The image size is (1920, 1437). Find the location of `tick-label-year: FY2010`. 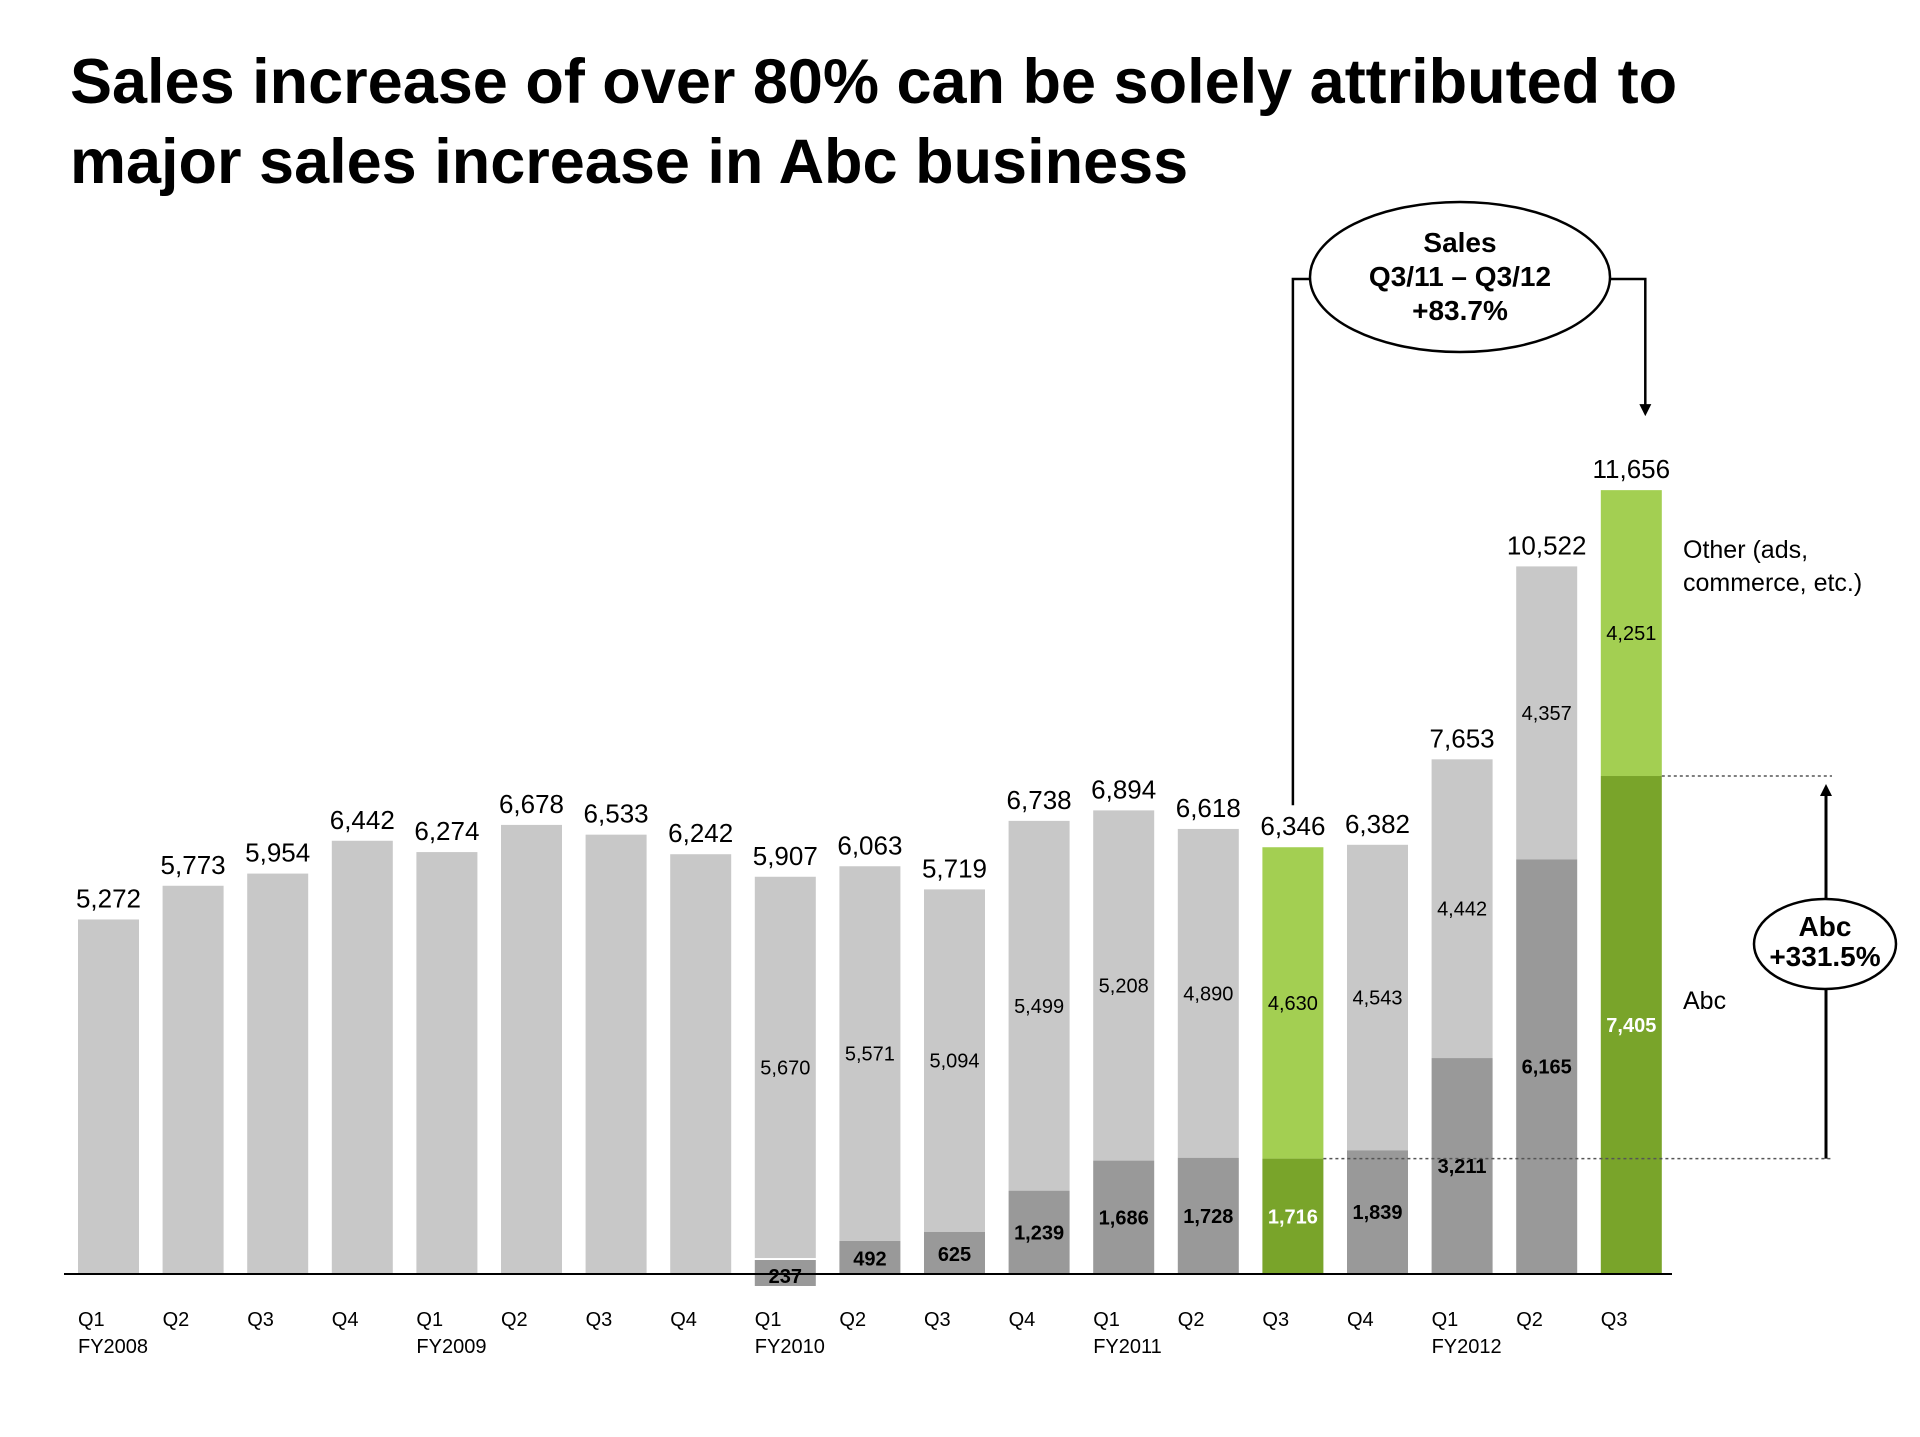

tick-label-year: FY2010 is located at coordinates (790, 1347).